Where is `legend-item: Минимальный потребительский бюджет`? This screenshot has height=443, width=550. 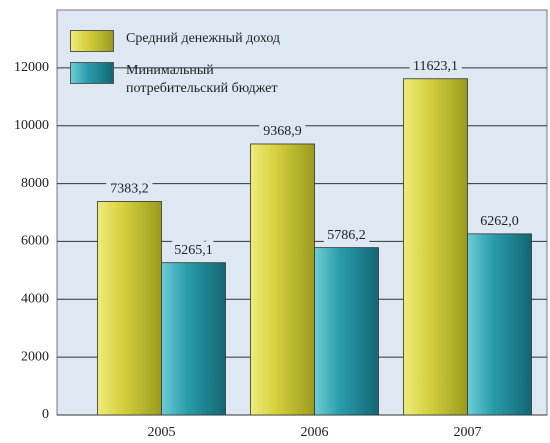
legend-item: Минимальный потребительский бюджет is located at coordinates (188, 80).